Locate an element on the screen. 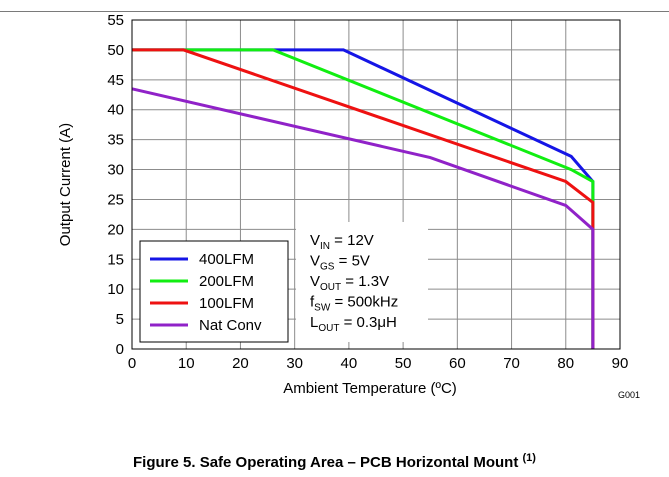  y-axis-title: Output Current (A) is located at coordinates (65, 184).